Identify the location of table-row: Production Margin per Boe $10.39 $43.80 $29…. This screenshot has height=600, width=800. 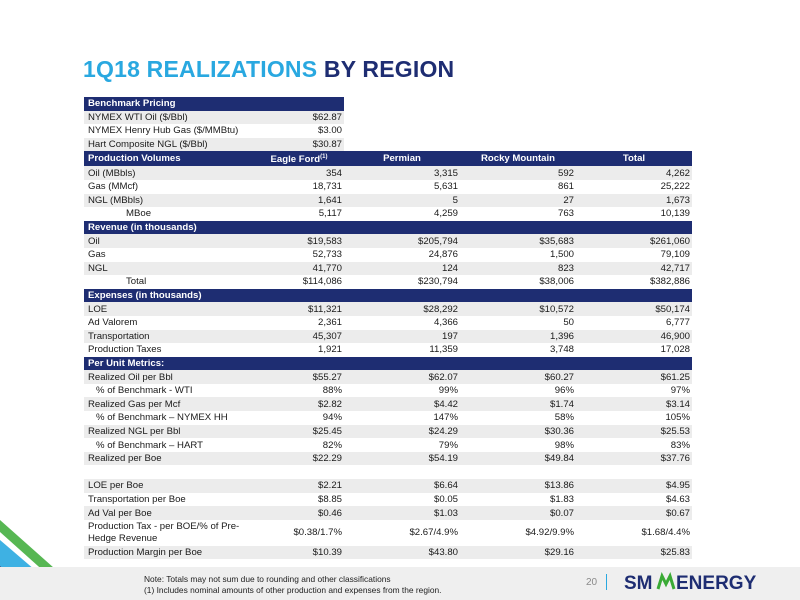
(388, 552).